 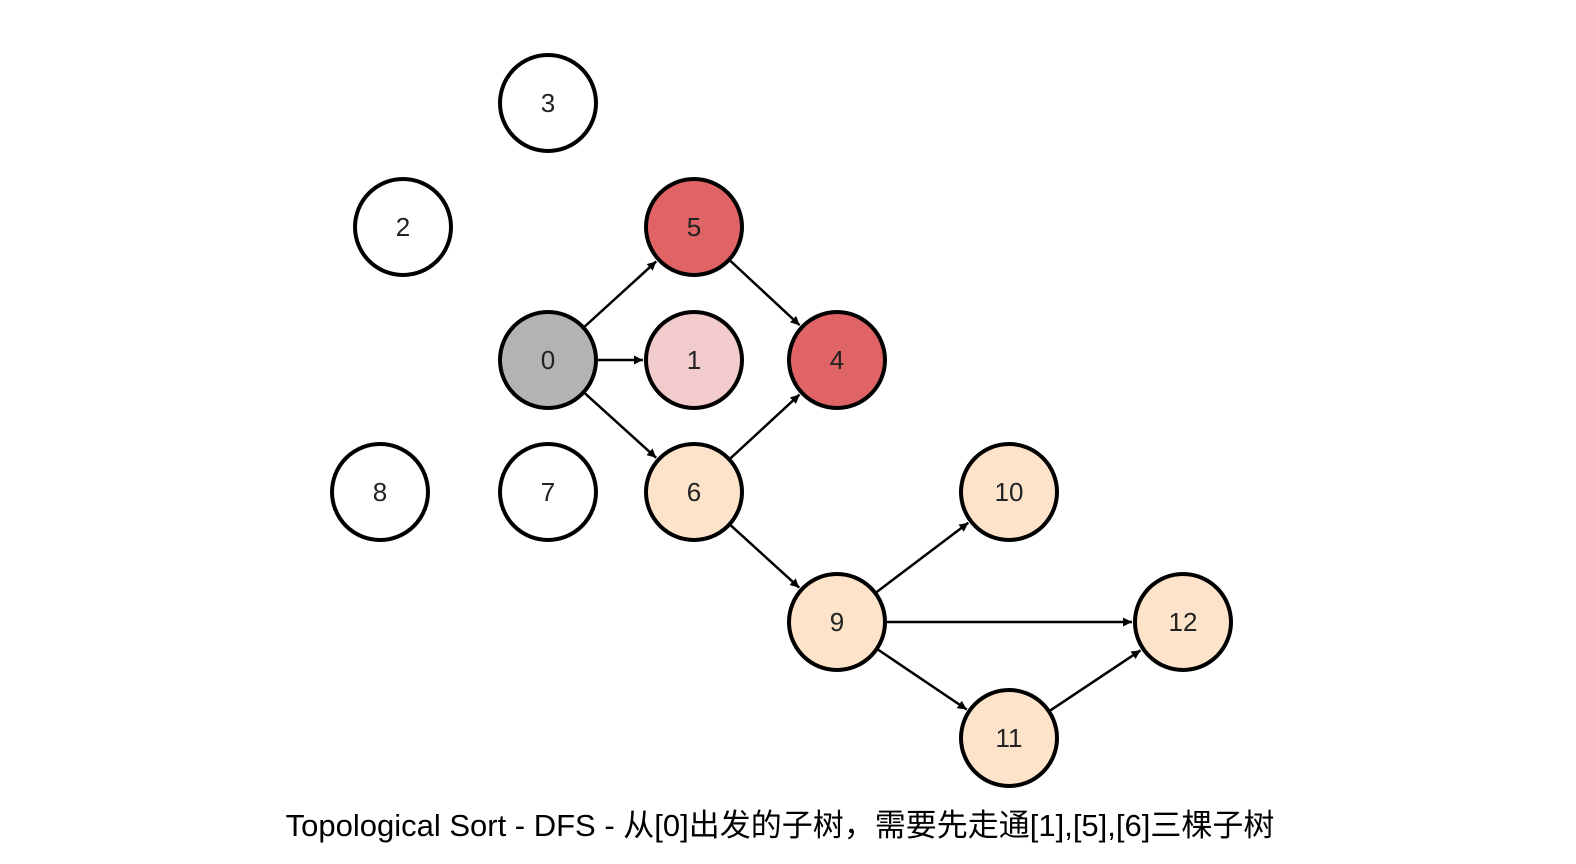 I want to click on node-2: 2, so click(x=403, y=227).